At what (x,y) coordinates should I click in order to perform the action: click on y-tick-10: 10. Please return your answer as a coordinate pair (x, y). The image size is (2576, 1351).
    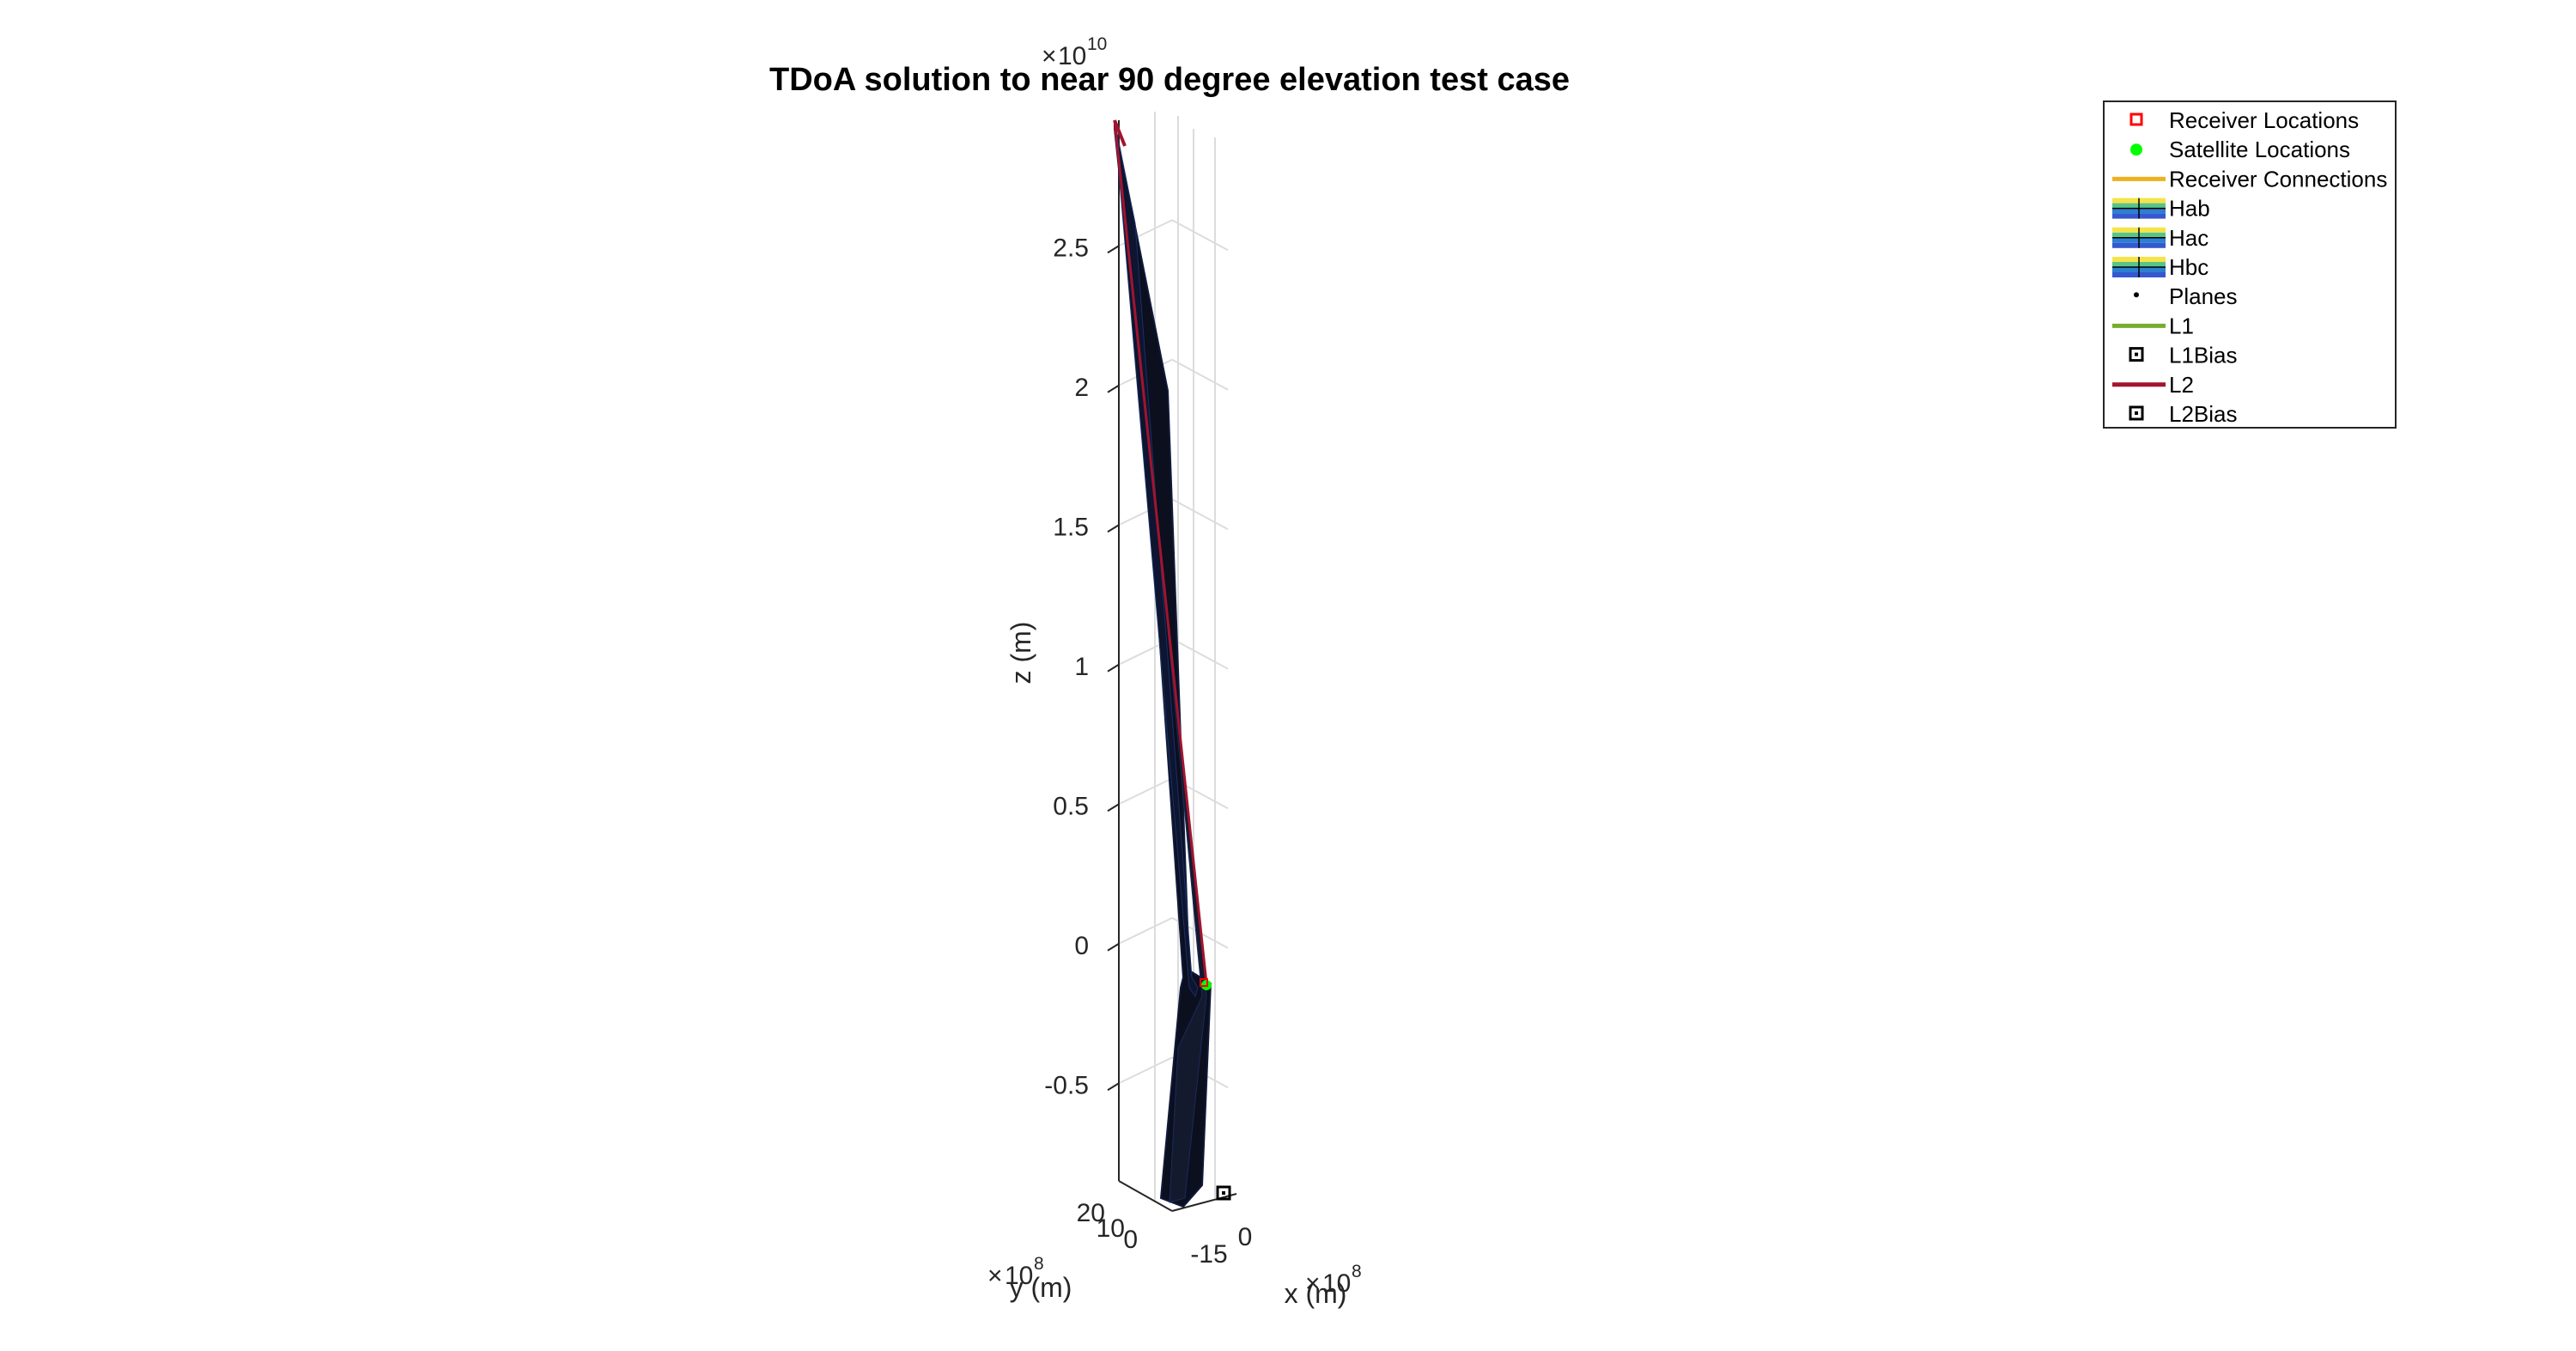
    Looking at the image, I should click on (1111, 1228).